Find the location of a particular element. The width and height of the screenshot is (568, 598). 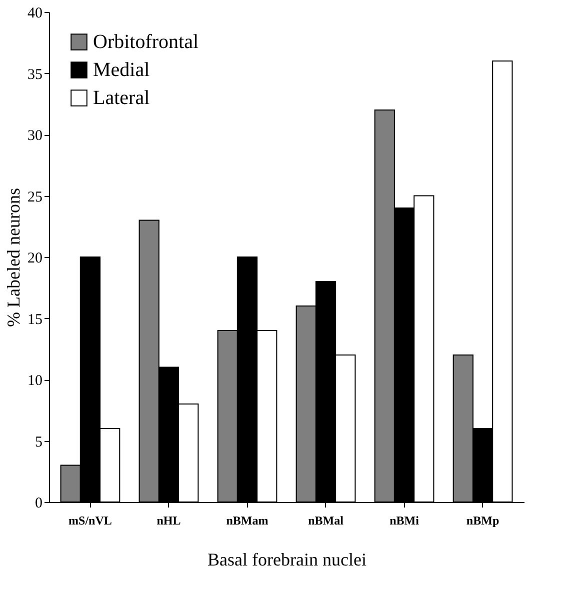

y-tick-label: 10 is located at coordinates (35, 381).